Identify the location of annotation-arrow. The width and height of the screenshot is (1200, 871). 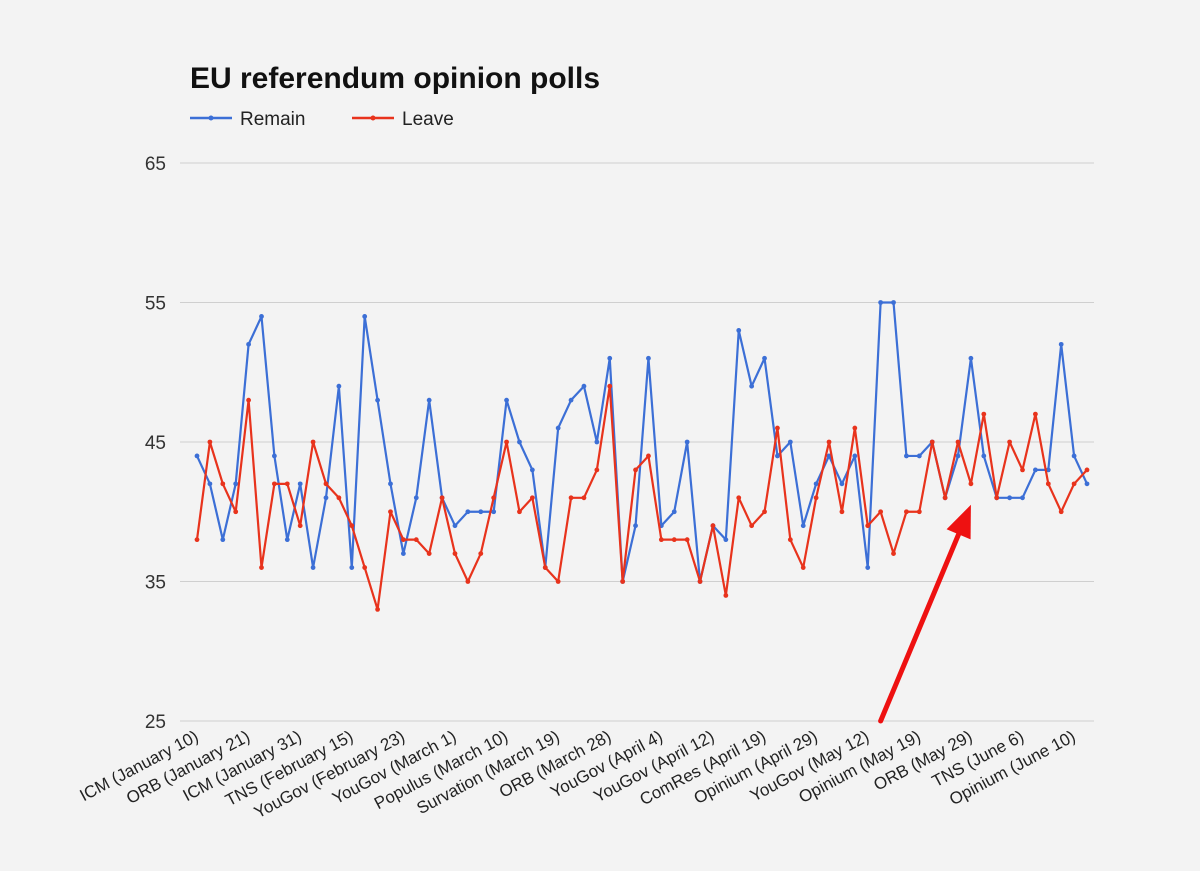
(924, 614).